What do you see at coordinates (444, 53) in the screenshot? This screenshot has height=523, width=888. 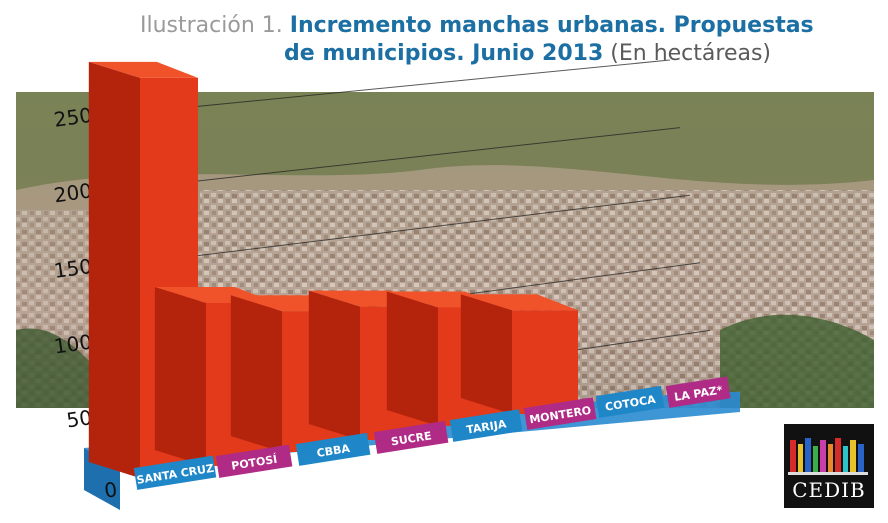 I see `title-main-line2: de municipios. Junio 2013` at bounding box center [444, 53].